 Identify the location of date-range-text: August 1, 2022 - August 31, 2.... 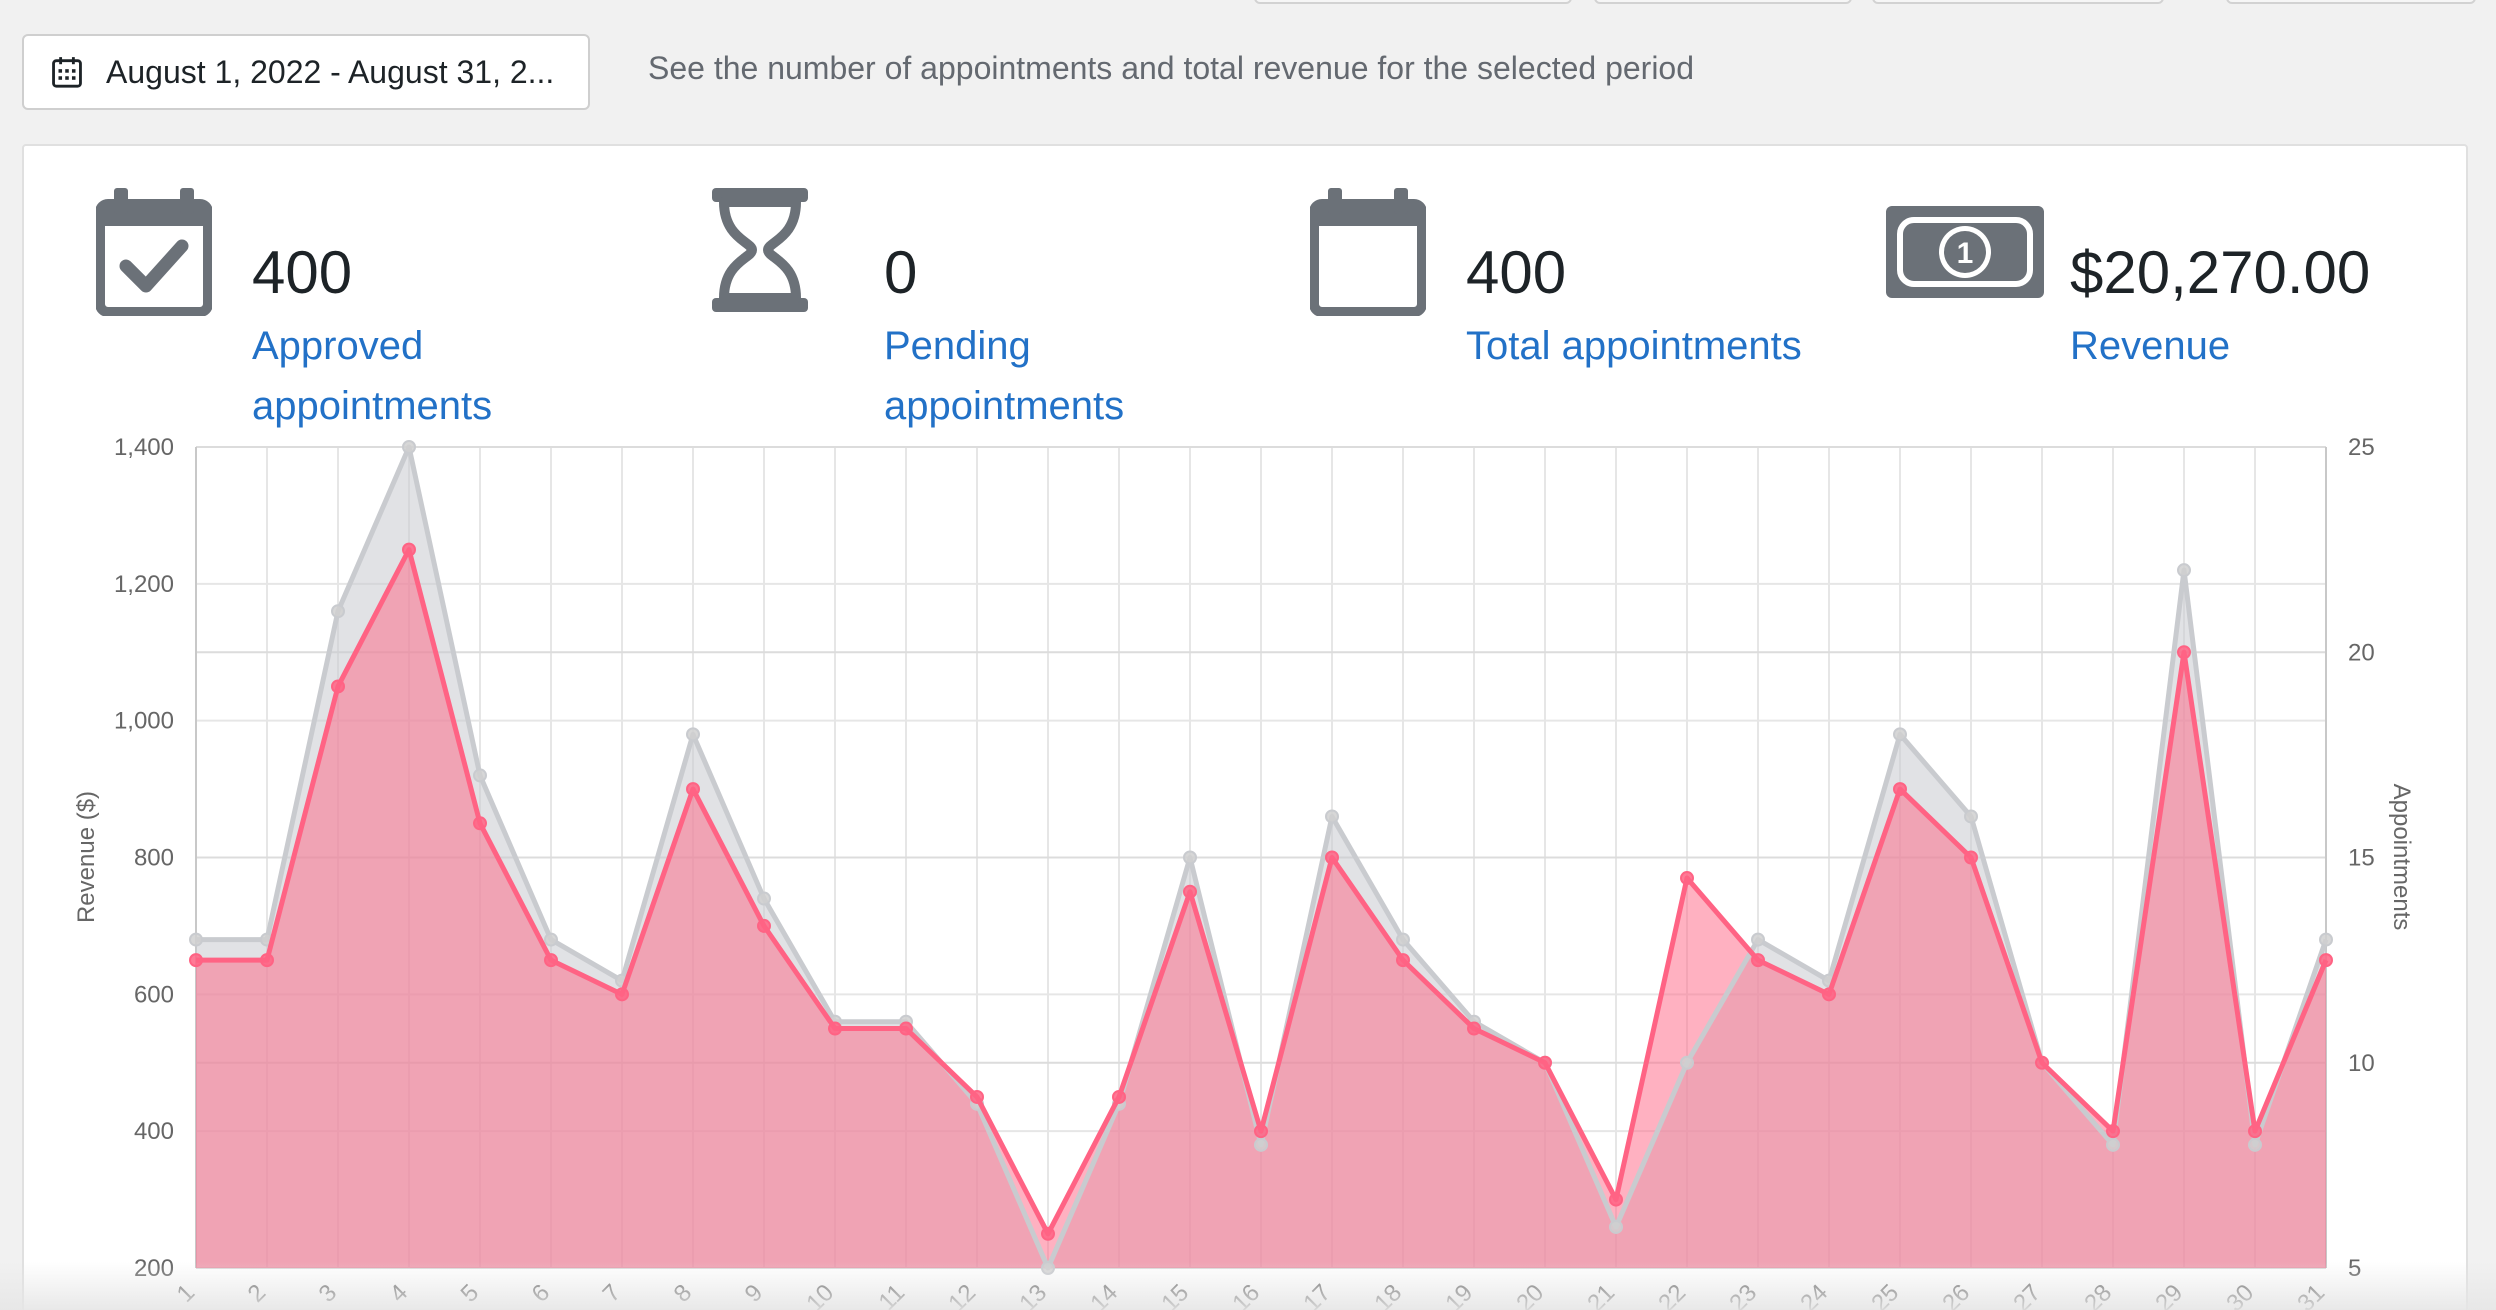
(330, 71).